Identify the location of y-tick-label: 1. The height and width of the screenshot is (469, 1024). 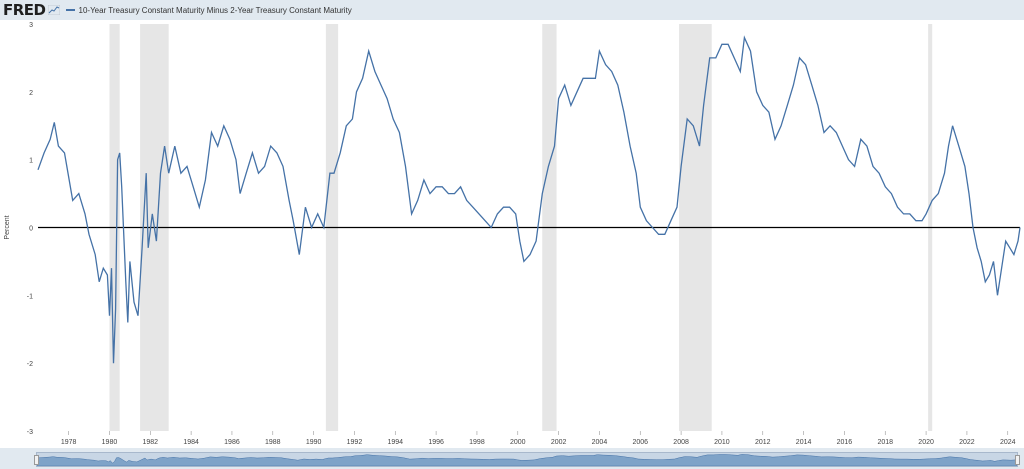
(31, 161).